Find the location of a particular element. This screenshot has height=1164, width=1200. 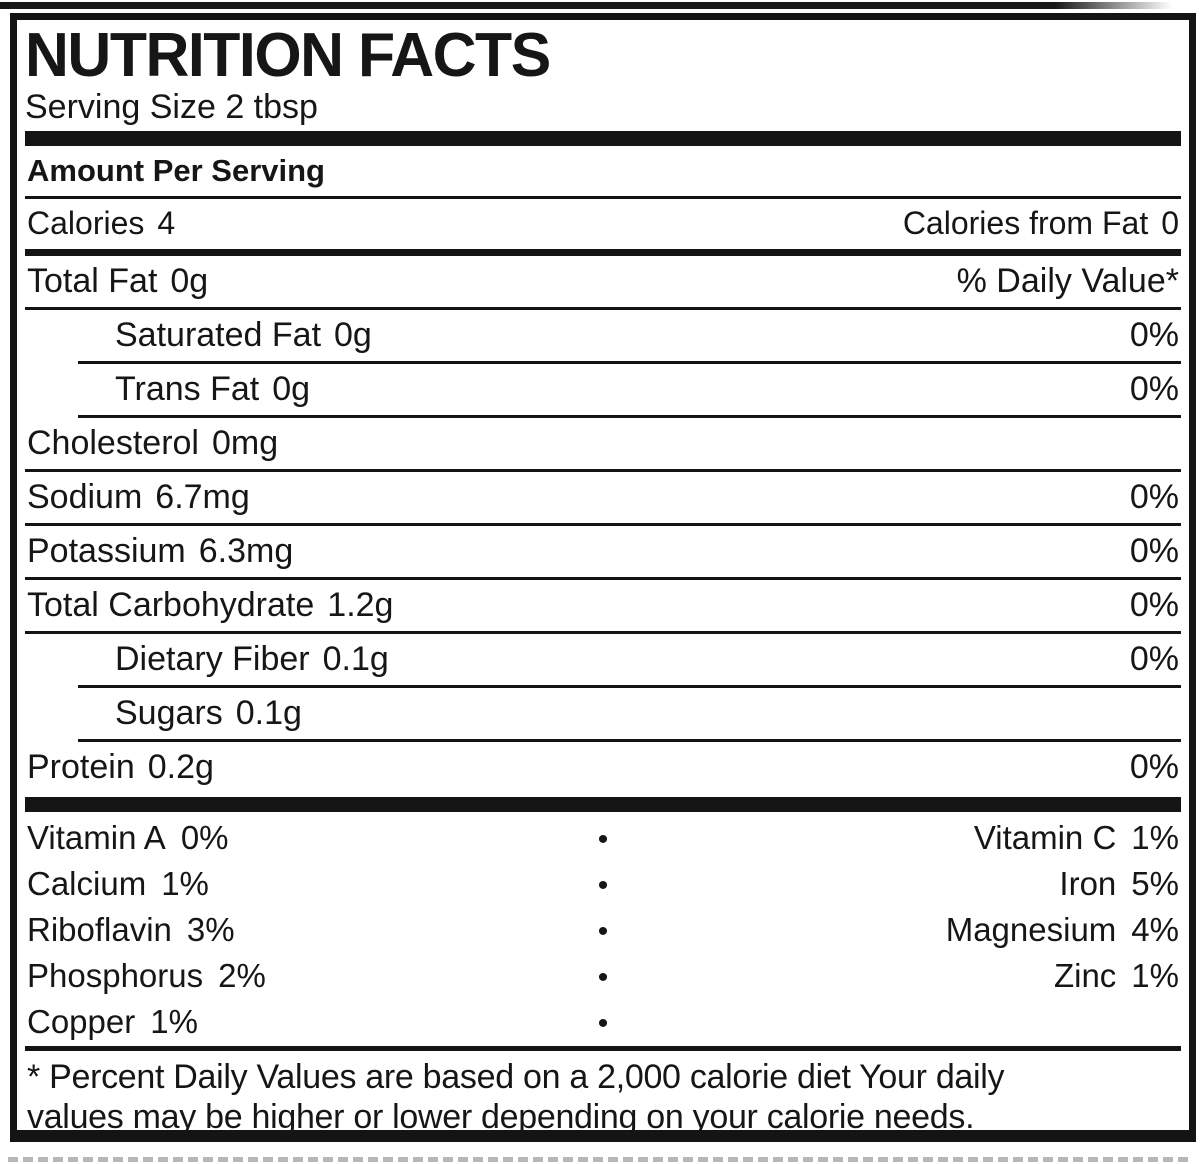

micronutrient-value: 3% is located at coordinates (210, 929).